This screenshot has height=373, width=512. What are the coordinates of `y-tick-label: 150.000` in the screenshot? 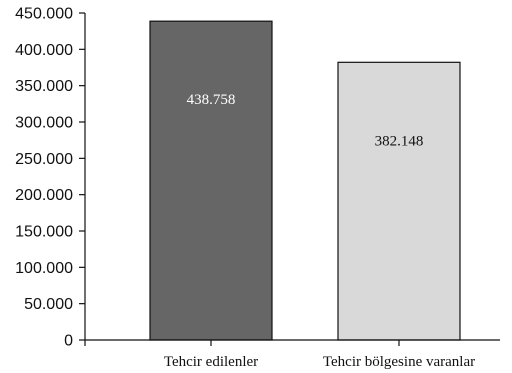 It's located at (44, 232).